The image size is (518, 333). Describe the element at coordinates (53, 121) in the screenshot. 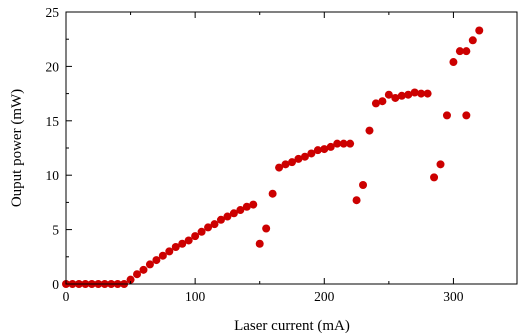

I see `y-tick-label: 15` at that location.